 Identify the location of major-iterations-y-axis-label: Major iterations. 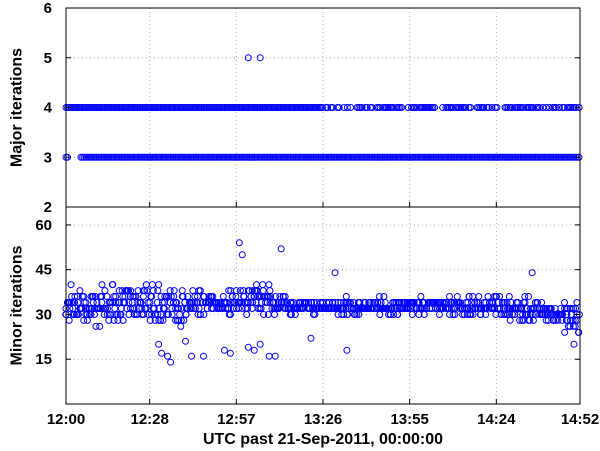
(17, 107).